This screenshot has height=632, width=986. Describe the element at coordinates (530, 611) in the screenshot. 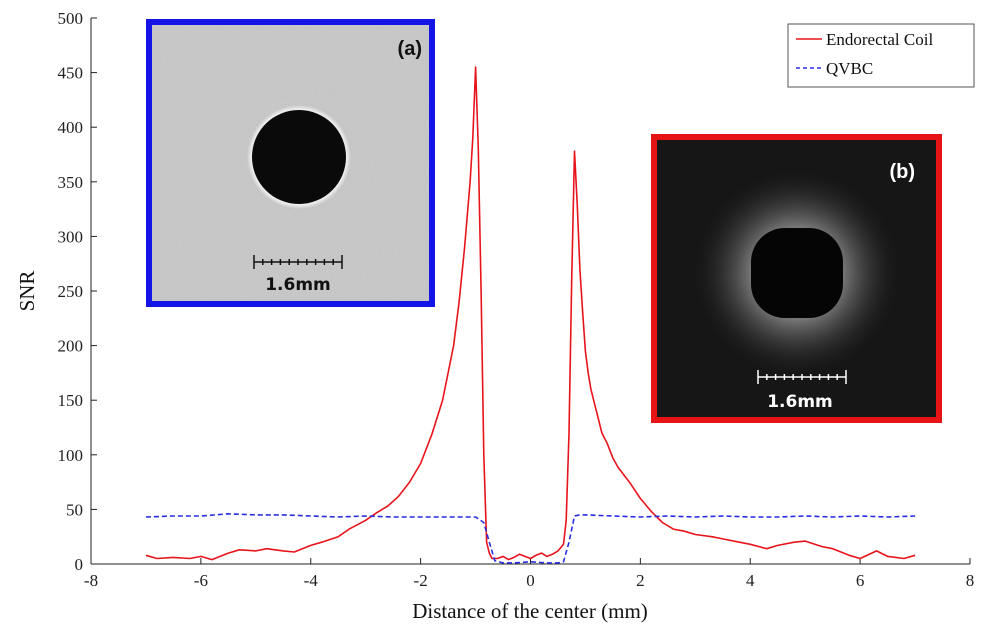

I see `x-axis-title: Distance of the center (mm)` at that location.